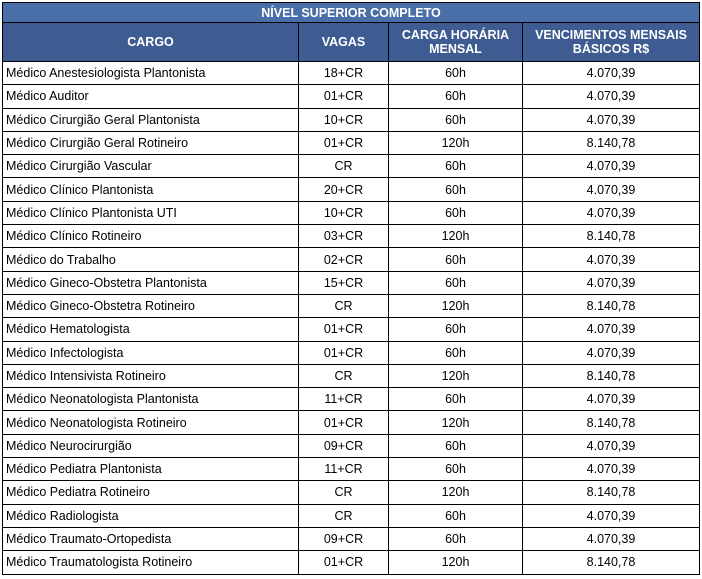 This screenshot has height=579, width=702. What do you see at coordinates (150, 143) in the screenshot?
I see `cargo-cell: Médico Cirurgião Geral Rotineiro` at bounding box center [150, 143].